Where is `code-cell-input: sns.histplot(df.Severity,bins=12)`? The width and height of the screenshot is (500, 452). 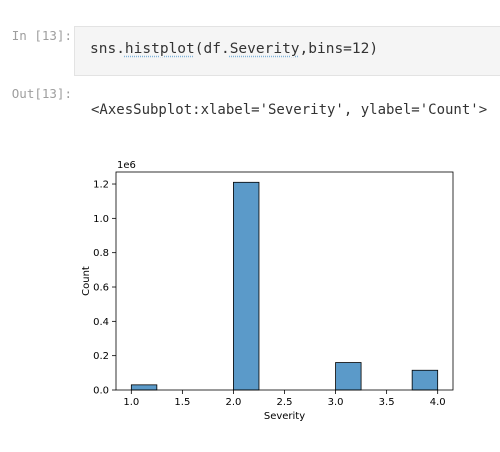 code-cell-input: sns.histplot(df.Severity,bins=12) is located at coordinates (287, 51).